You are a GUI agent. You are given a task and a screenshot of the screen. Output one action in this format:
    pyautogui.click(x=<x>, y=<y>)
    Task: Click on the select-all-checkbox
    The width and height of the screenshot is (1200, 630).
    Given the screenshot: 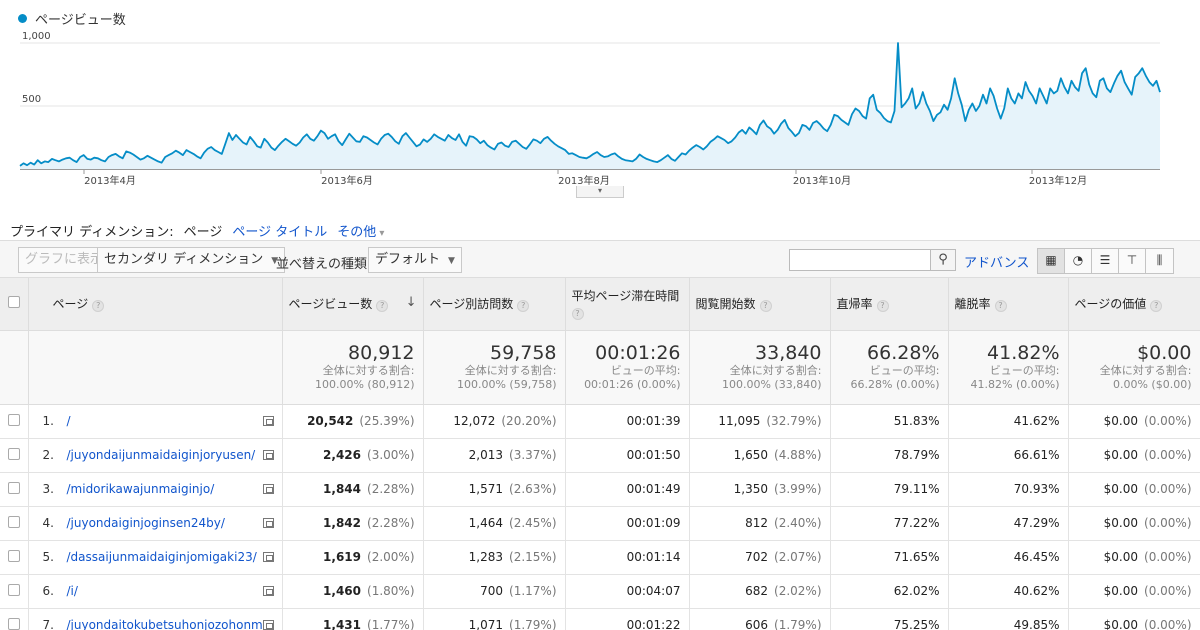 What is the action you would take?
    pyautogui.click(x=14, y=304)
    